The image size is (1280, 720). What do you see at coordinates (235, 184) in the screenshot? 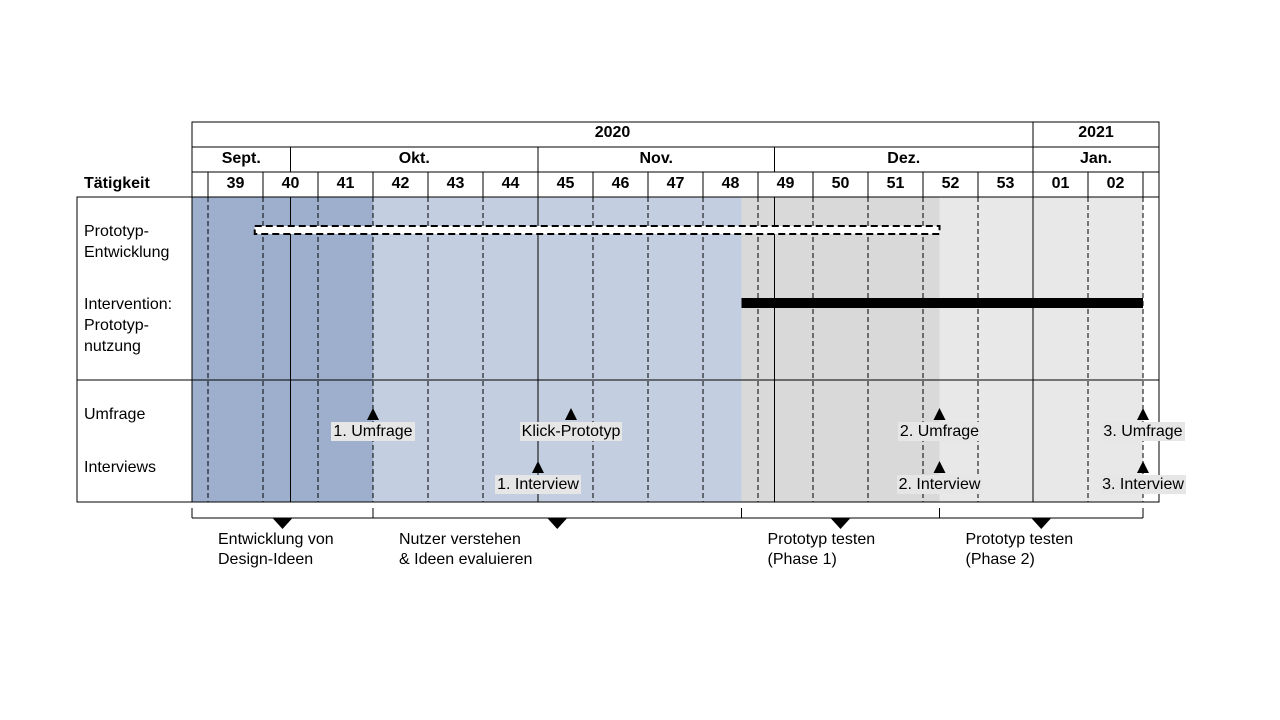
I see `week-label: 39` at bounding box center [235, 184].